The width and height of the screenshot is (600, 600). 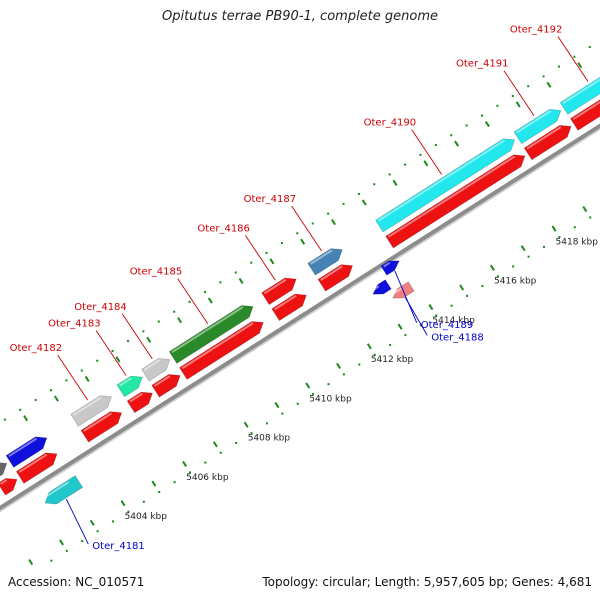 What do you see at coordinates (457, 337) in the screenshot?
I see `gene-label: Oter_4188` at bounding box center [457, 337].